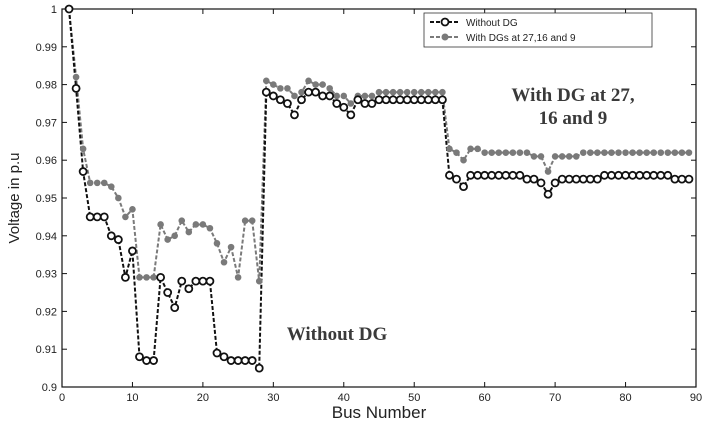 Image resolution: width=702 pixels, height=426 pixels. I want to click on y-axis-label: Voltage in p.u, so click(14, 198).